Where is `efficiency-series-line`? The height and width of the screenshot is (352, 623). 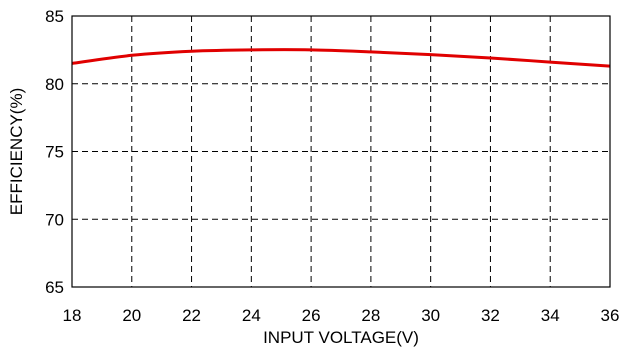
efficiency-series-line is located at coordinates (341, 58).